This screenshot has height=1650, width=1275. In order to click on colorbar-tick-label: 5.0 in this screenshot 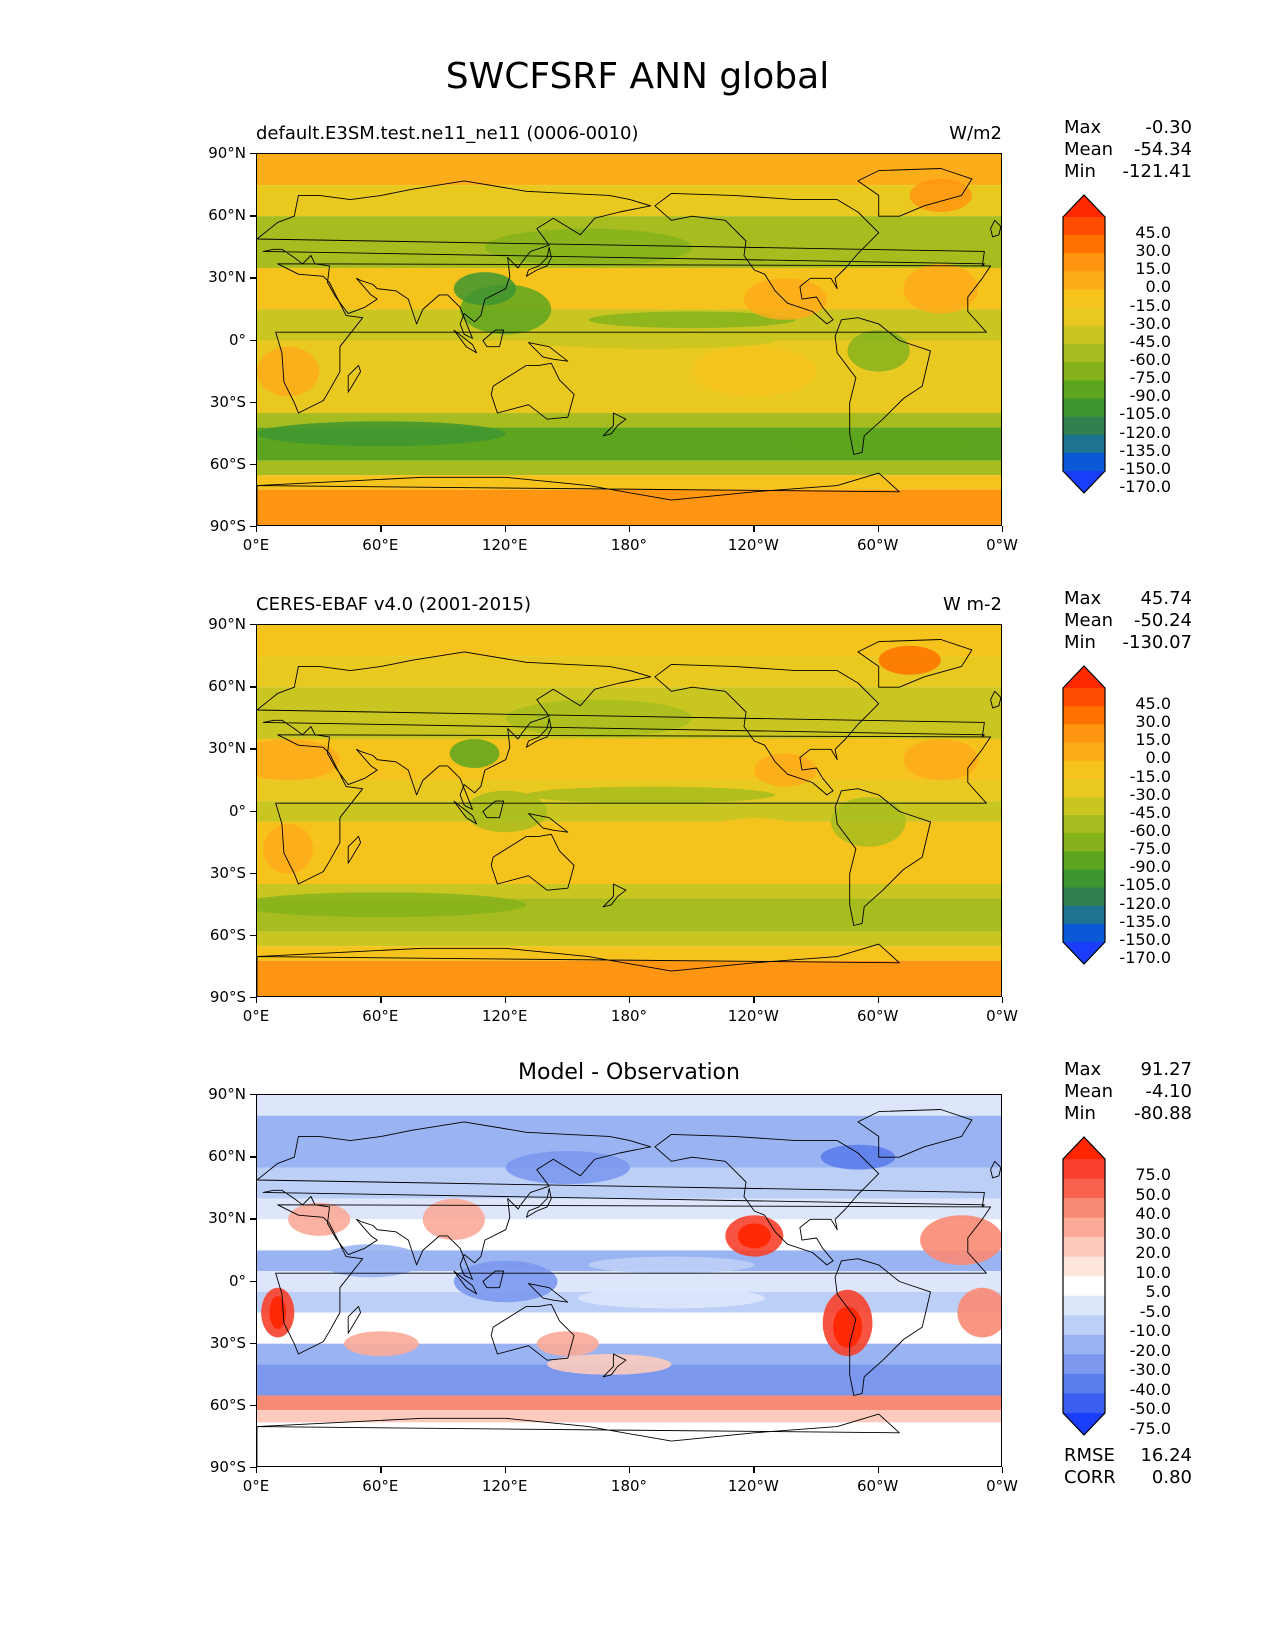, I will do `click(1158, 1292)`.